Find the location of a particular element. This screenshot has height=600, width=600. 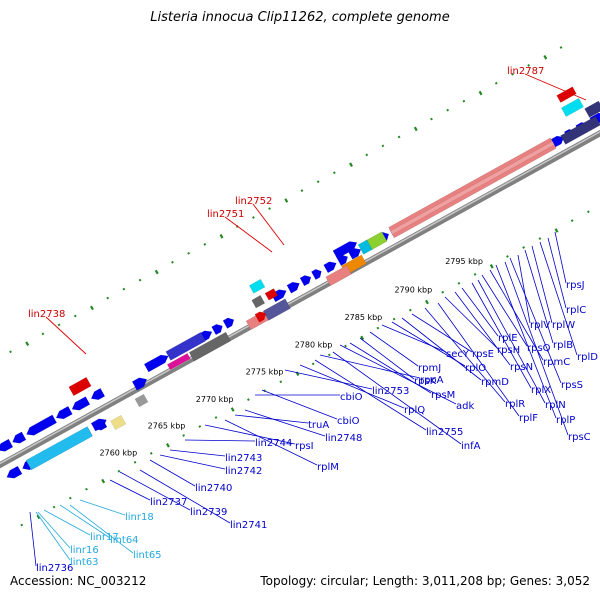

gene-label-lin2736: lin2736 is located at coordinates (54, 568).